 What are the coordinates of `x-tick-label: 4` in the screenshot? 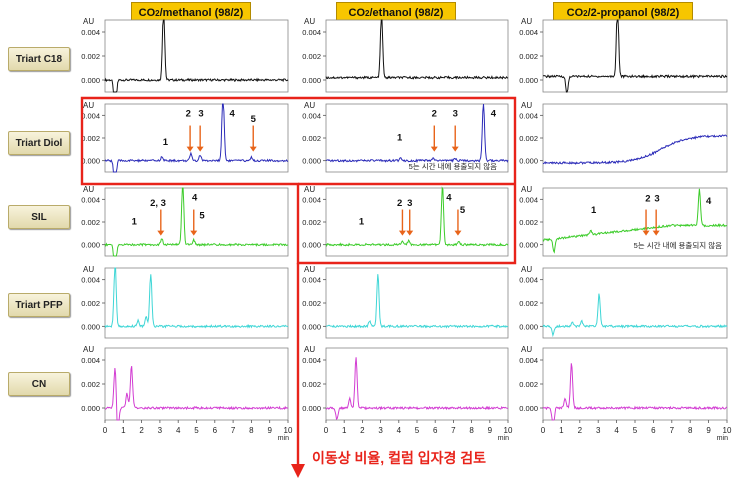 It's located at (399, 430).